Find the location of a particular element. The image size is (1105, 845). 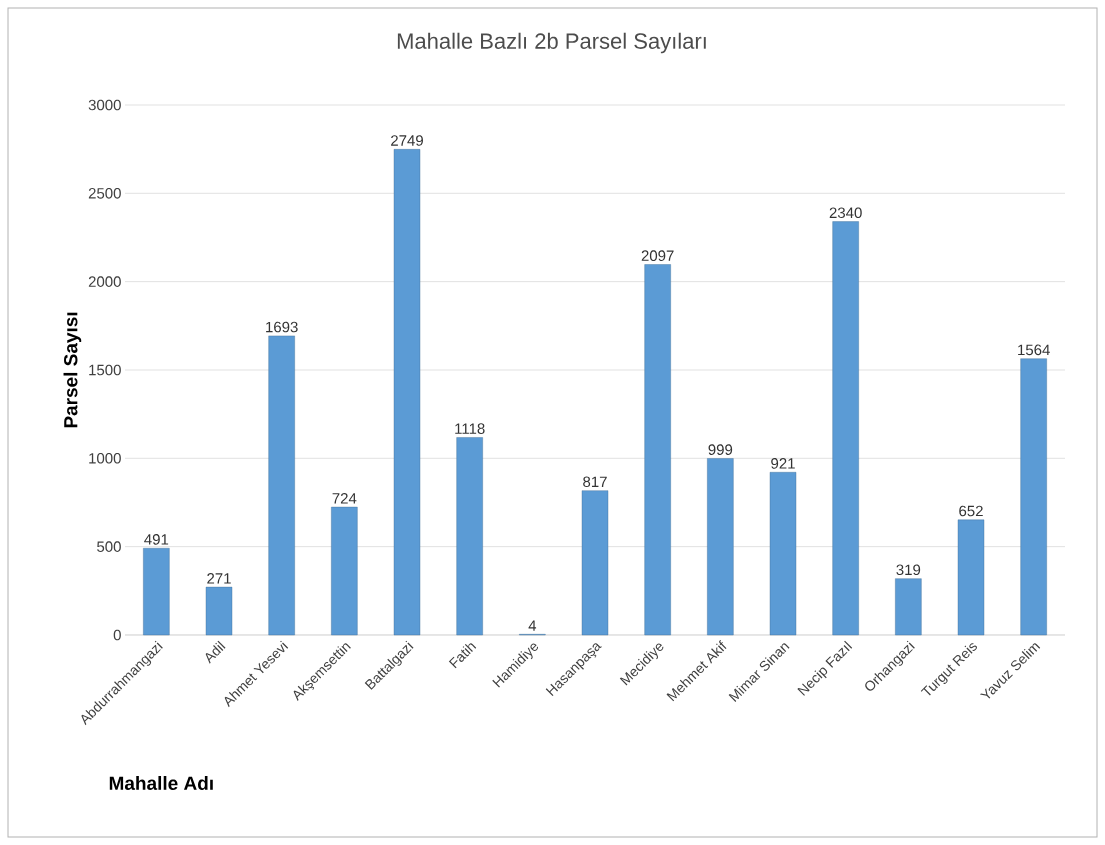

y-tick-label: 0 is located at coordinates (117, 635).